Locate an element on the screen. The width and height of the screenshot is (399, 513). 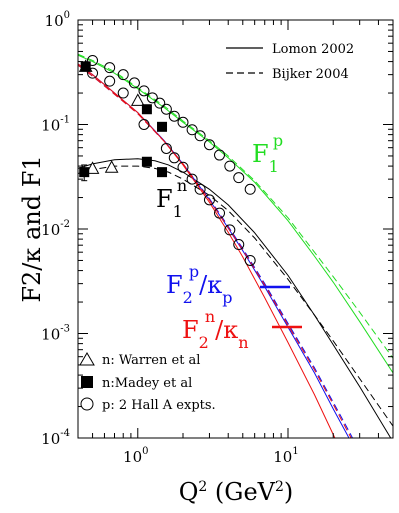
x-axis-title-sup: 2 is located at coordinates (202, 487).